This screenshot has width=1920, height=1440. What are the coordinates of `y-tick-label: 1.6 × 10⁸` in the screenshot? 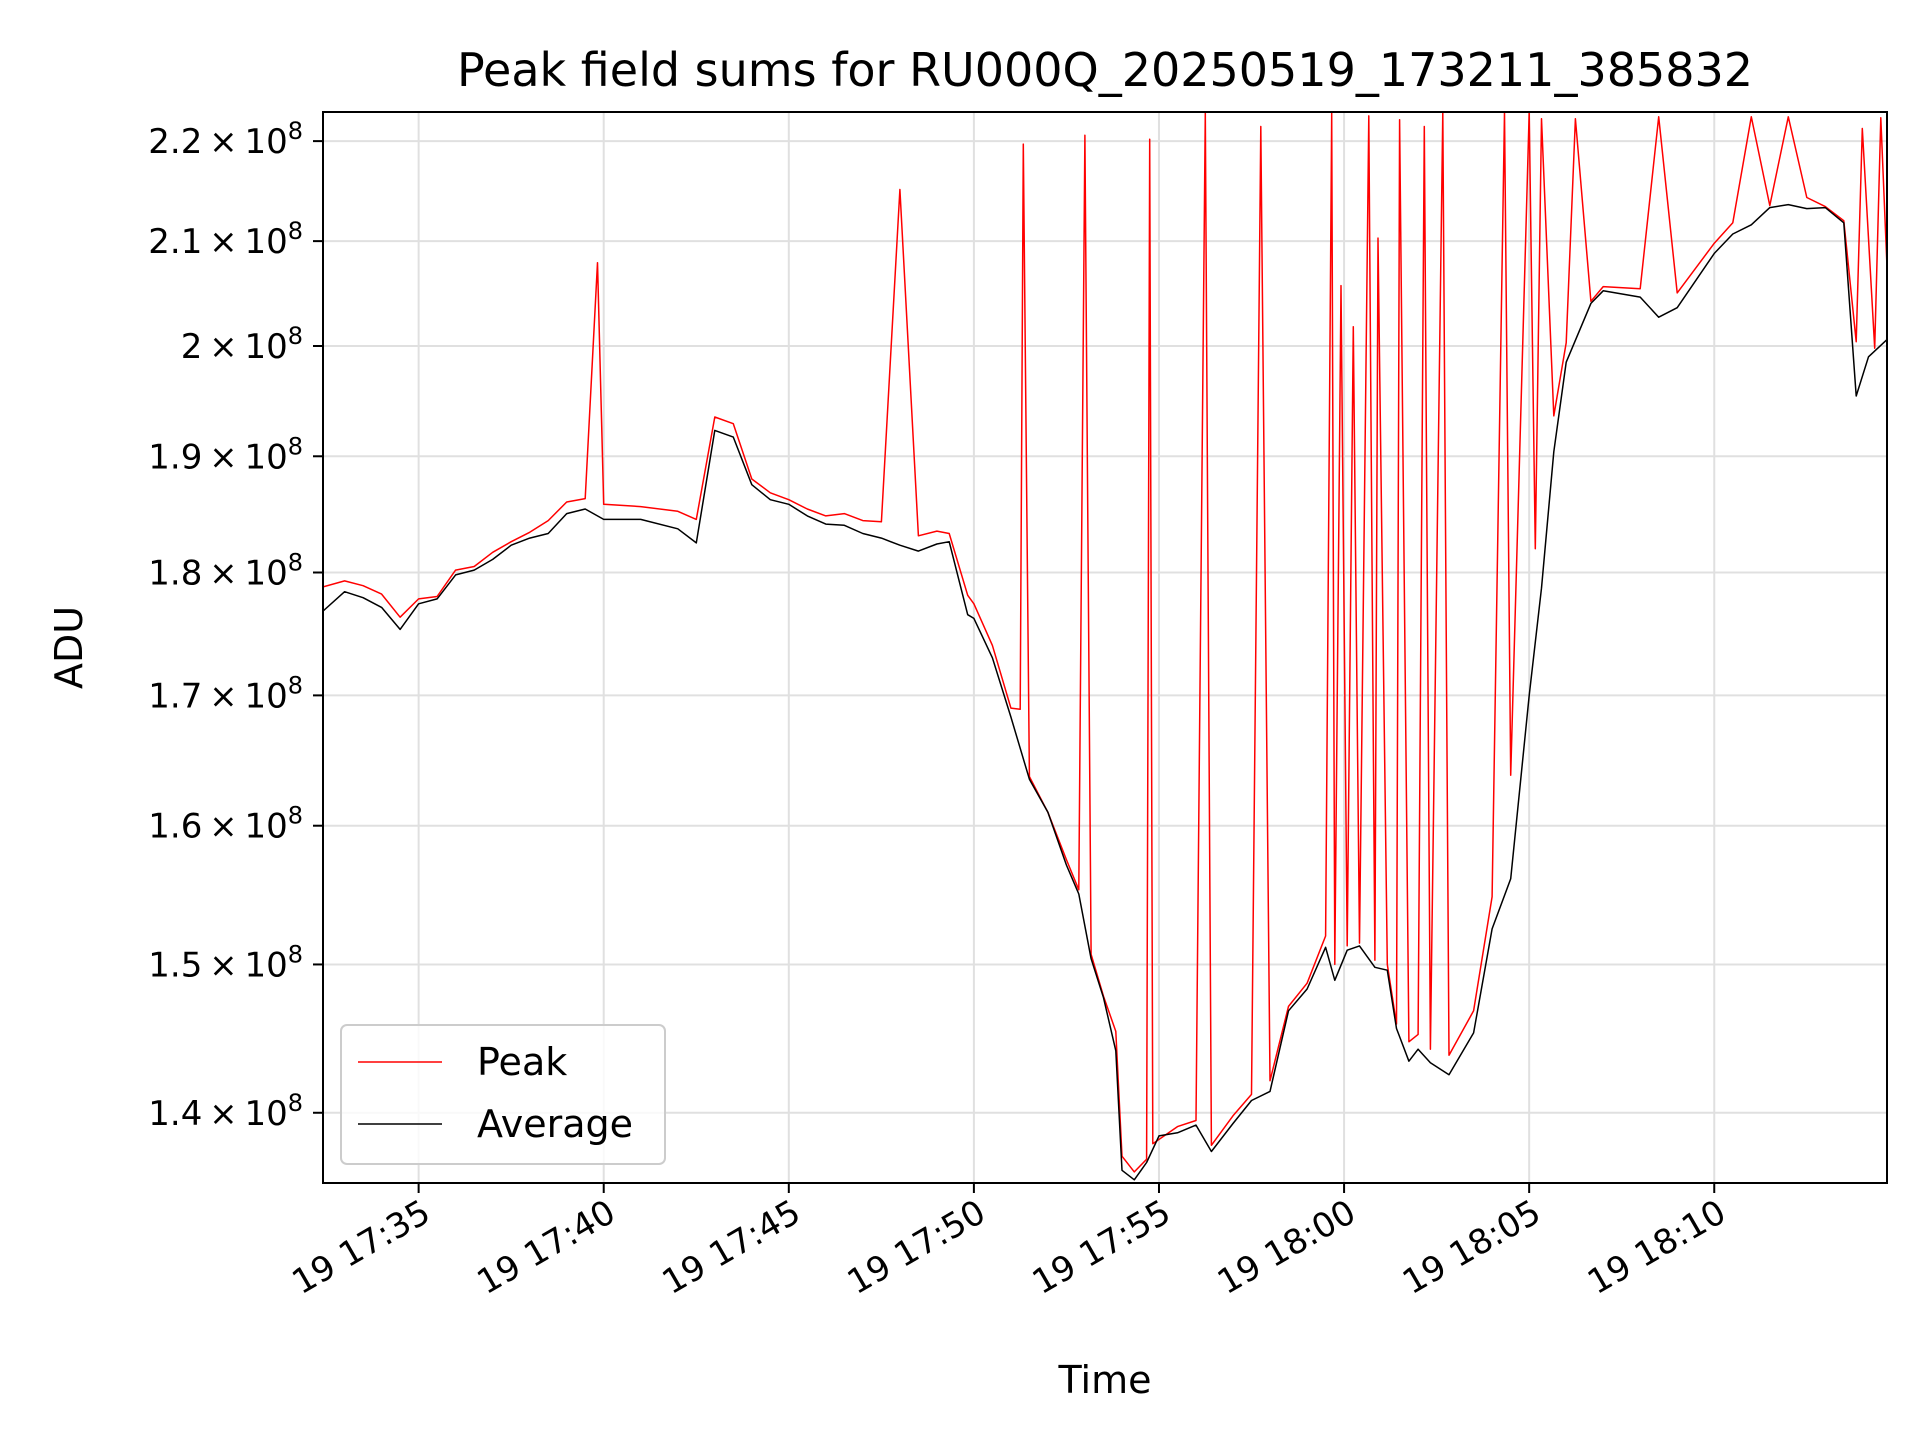 It's located at (225, 824).